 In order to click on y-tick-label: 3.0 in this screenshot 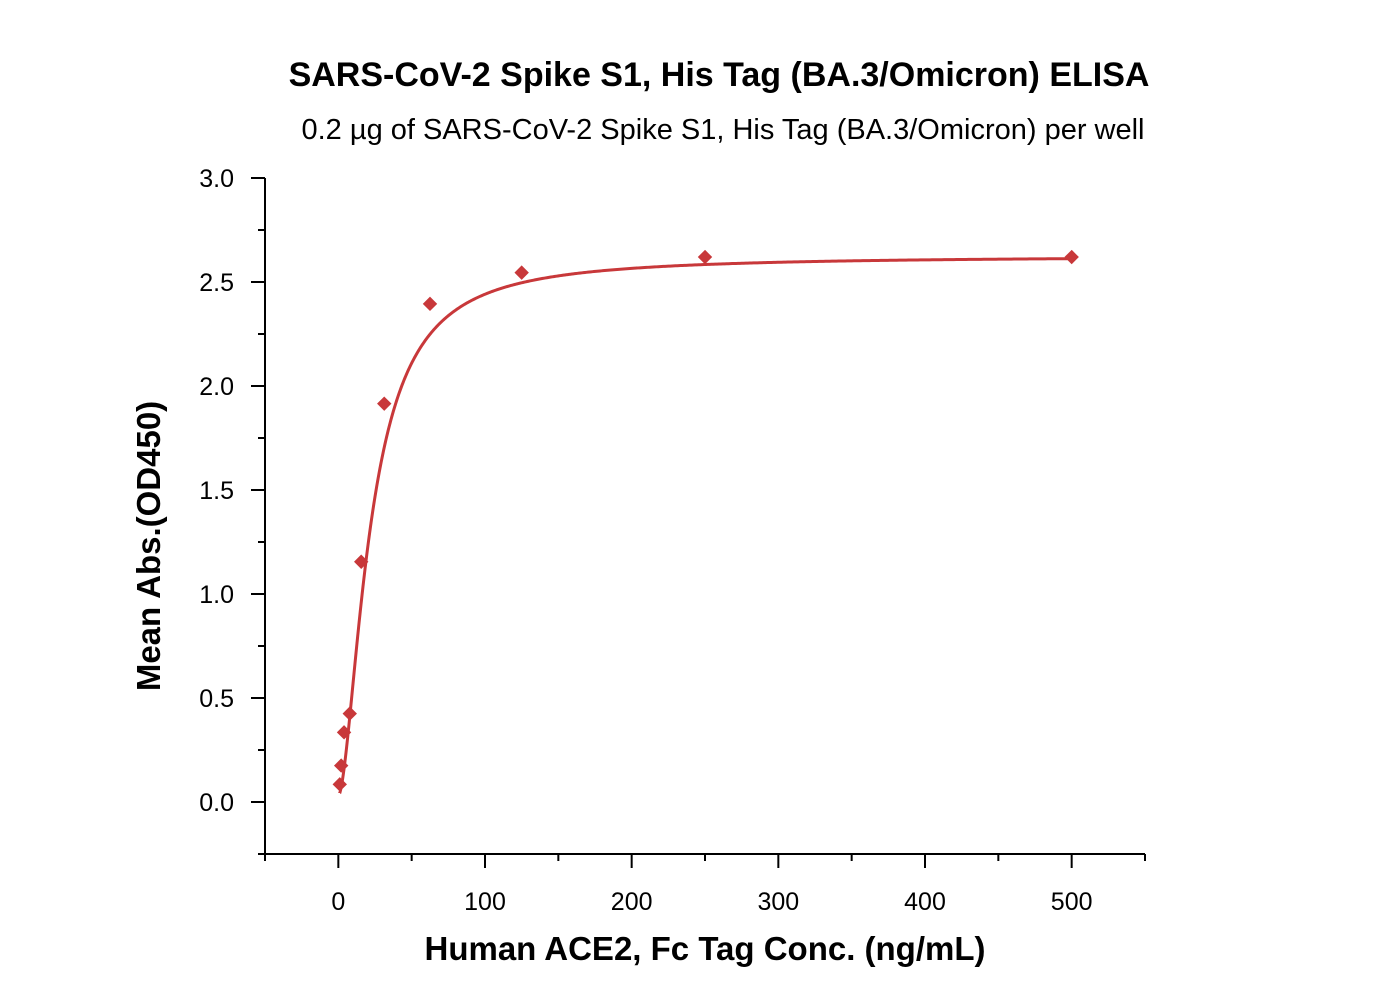, I will do `click(216, 179)`.